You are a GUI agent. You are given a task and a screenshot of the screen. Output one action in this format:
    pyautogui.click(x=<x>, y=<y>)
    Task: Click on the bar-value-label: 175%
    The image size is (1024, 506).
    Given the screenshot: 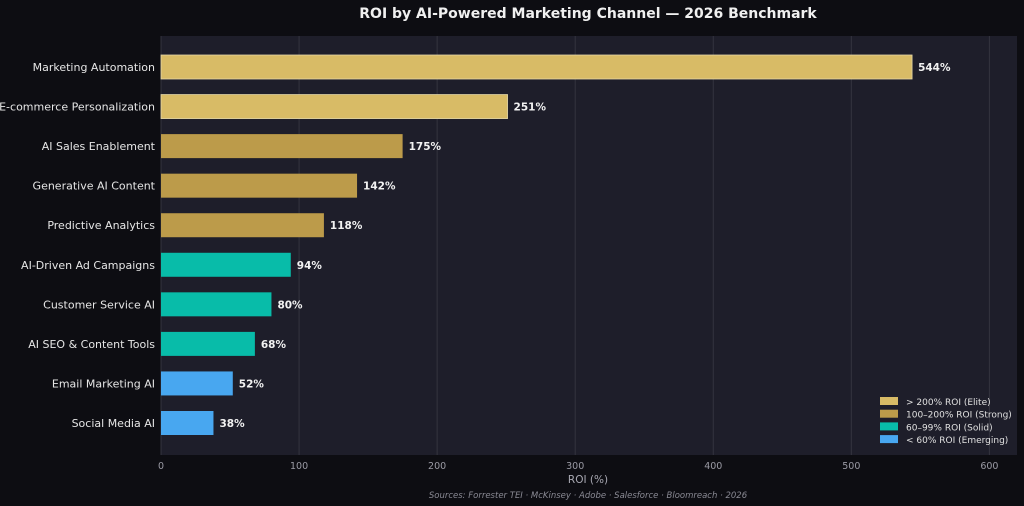 What is the action you would take?
    pyautogui.click(x=425, y=147)
    